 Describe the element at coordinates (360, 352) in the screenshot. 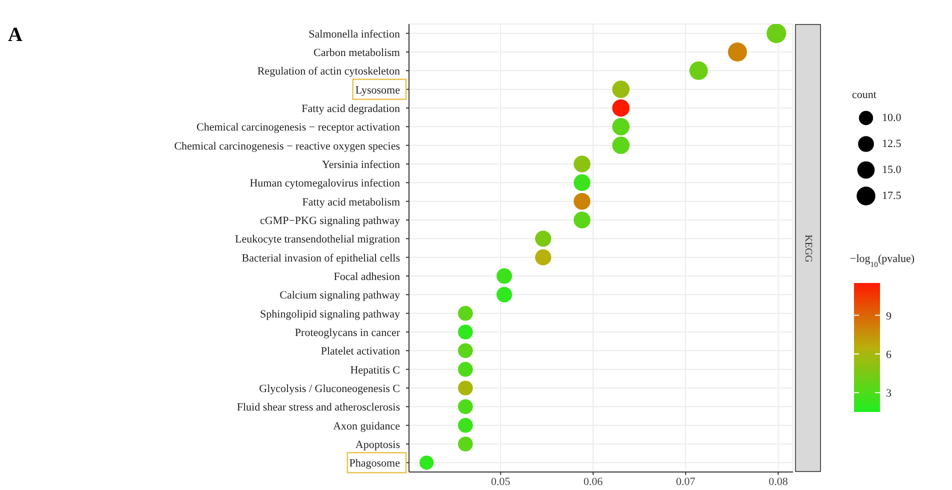

I see `y-tick-label: Platelet activation` at that location.